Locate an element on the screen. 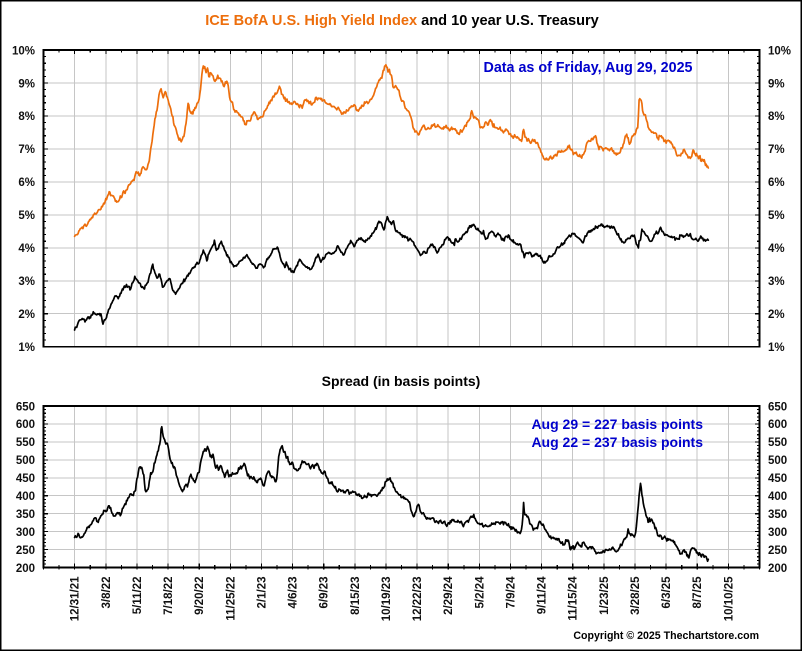  svg-text: 11/15/24 is located at coordinates (574, 598).